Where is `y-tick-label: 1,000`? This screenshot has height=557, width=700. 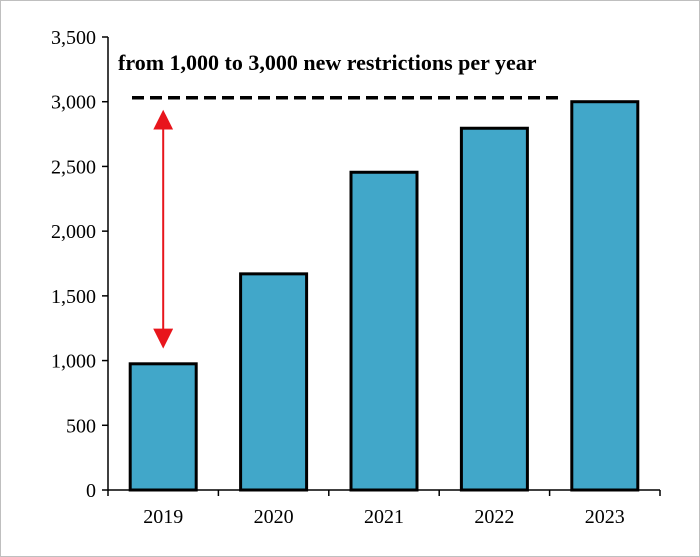
y-tick-label: 1,000 is located at coordinates (73, 362).